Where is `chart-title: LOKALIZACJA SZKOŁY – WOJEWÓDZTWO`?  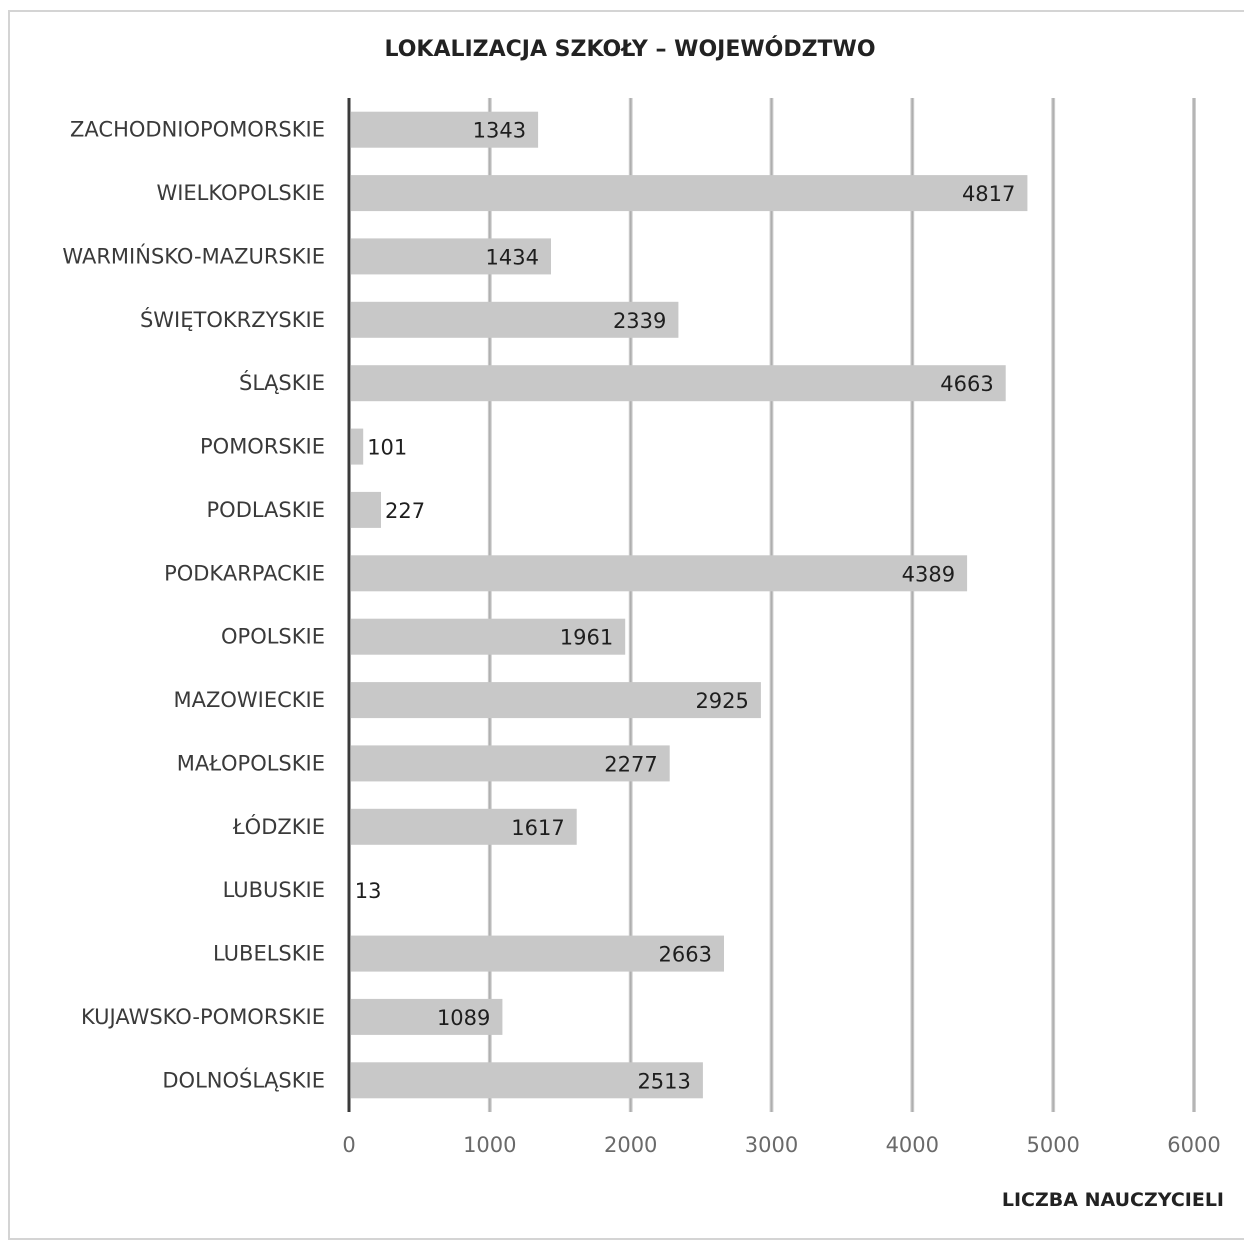 chart-title: LOKALIZACJA SZKOŁY – WOJEWÓDZTWO is located at coordinates (629, 49).